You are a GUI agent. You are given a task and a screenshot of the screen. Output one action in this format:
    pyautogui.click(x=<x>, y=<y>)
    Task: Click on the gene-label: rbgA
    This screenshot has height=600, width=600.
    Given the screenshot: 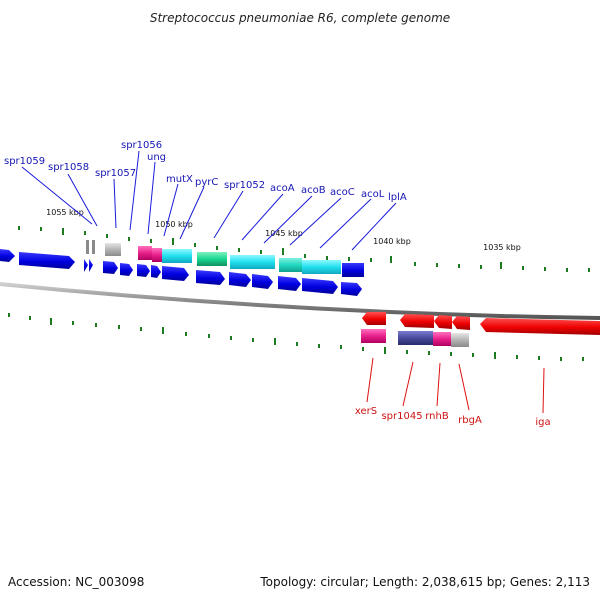 What is the action you would take?
    pyautogui.click(x=470, y=420)
    